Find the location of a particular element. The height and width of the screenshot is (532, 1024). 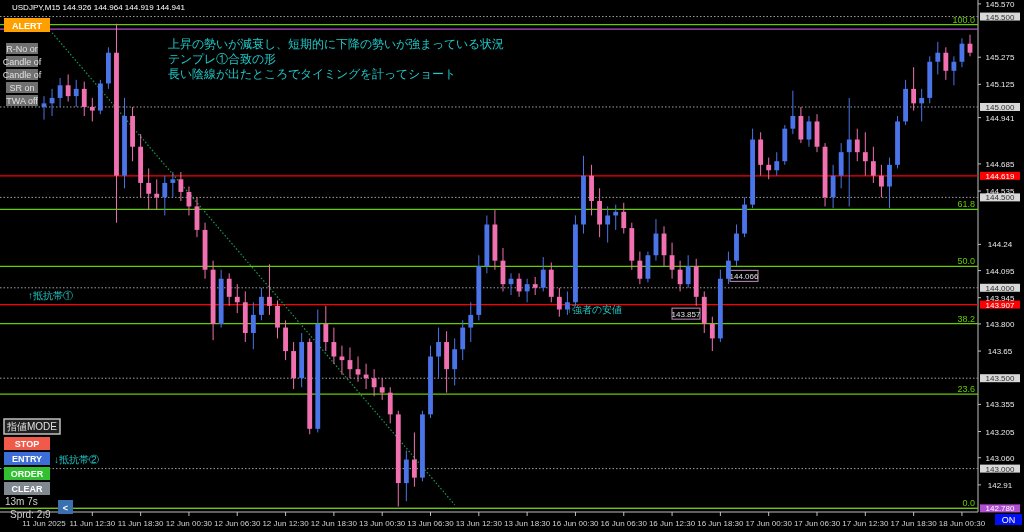

y-tick-label: 142.91 is located at coordinates (1000, 485).